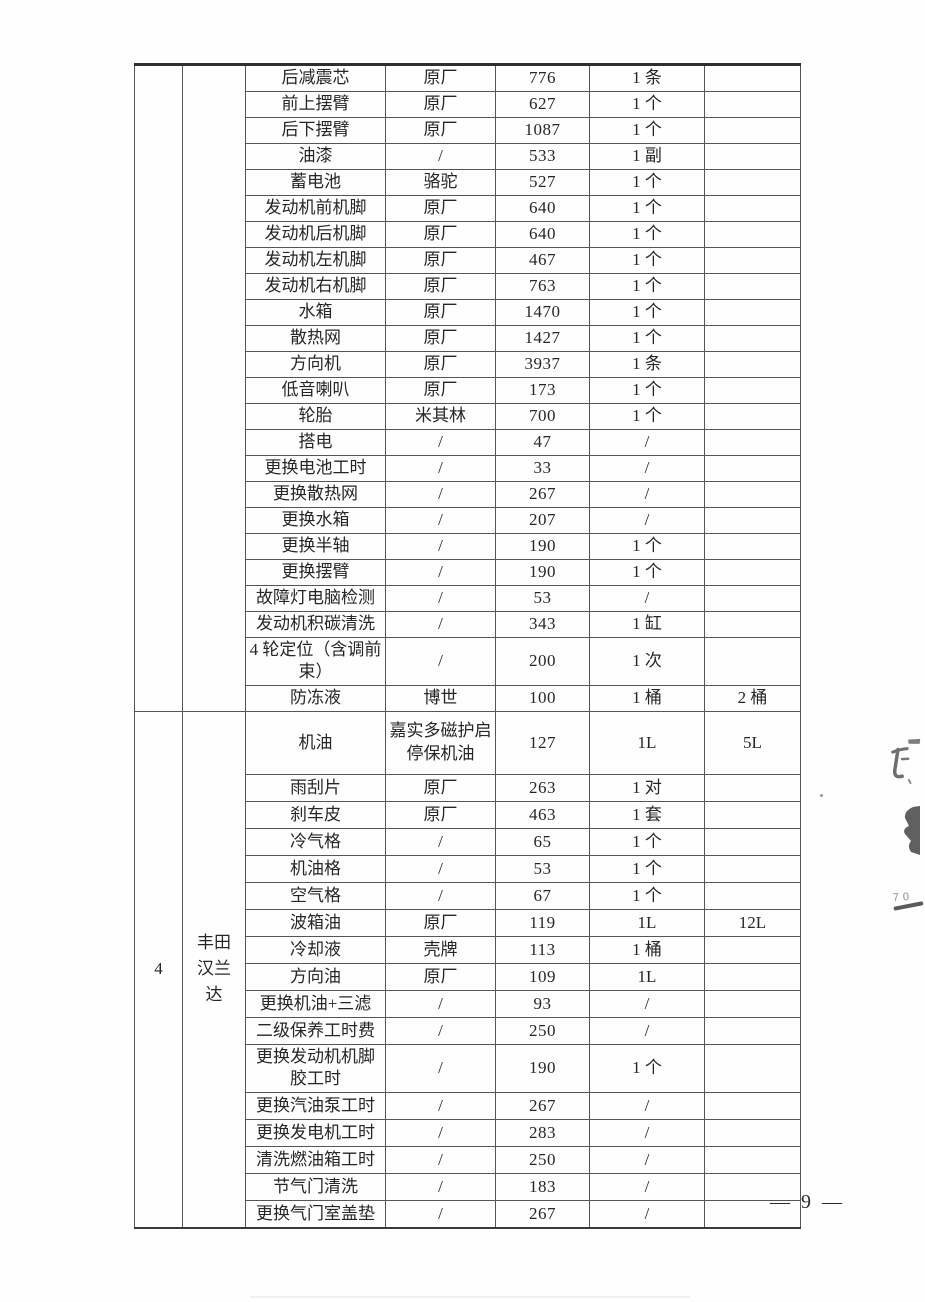 The image size is (925, 1302). What do you see at coordinates (647, 78) in the screenshot?
I see `quantity-cell: 1 条` at bounding box center [647, 78].